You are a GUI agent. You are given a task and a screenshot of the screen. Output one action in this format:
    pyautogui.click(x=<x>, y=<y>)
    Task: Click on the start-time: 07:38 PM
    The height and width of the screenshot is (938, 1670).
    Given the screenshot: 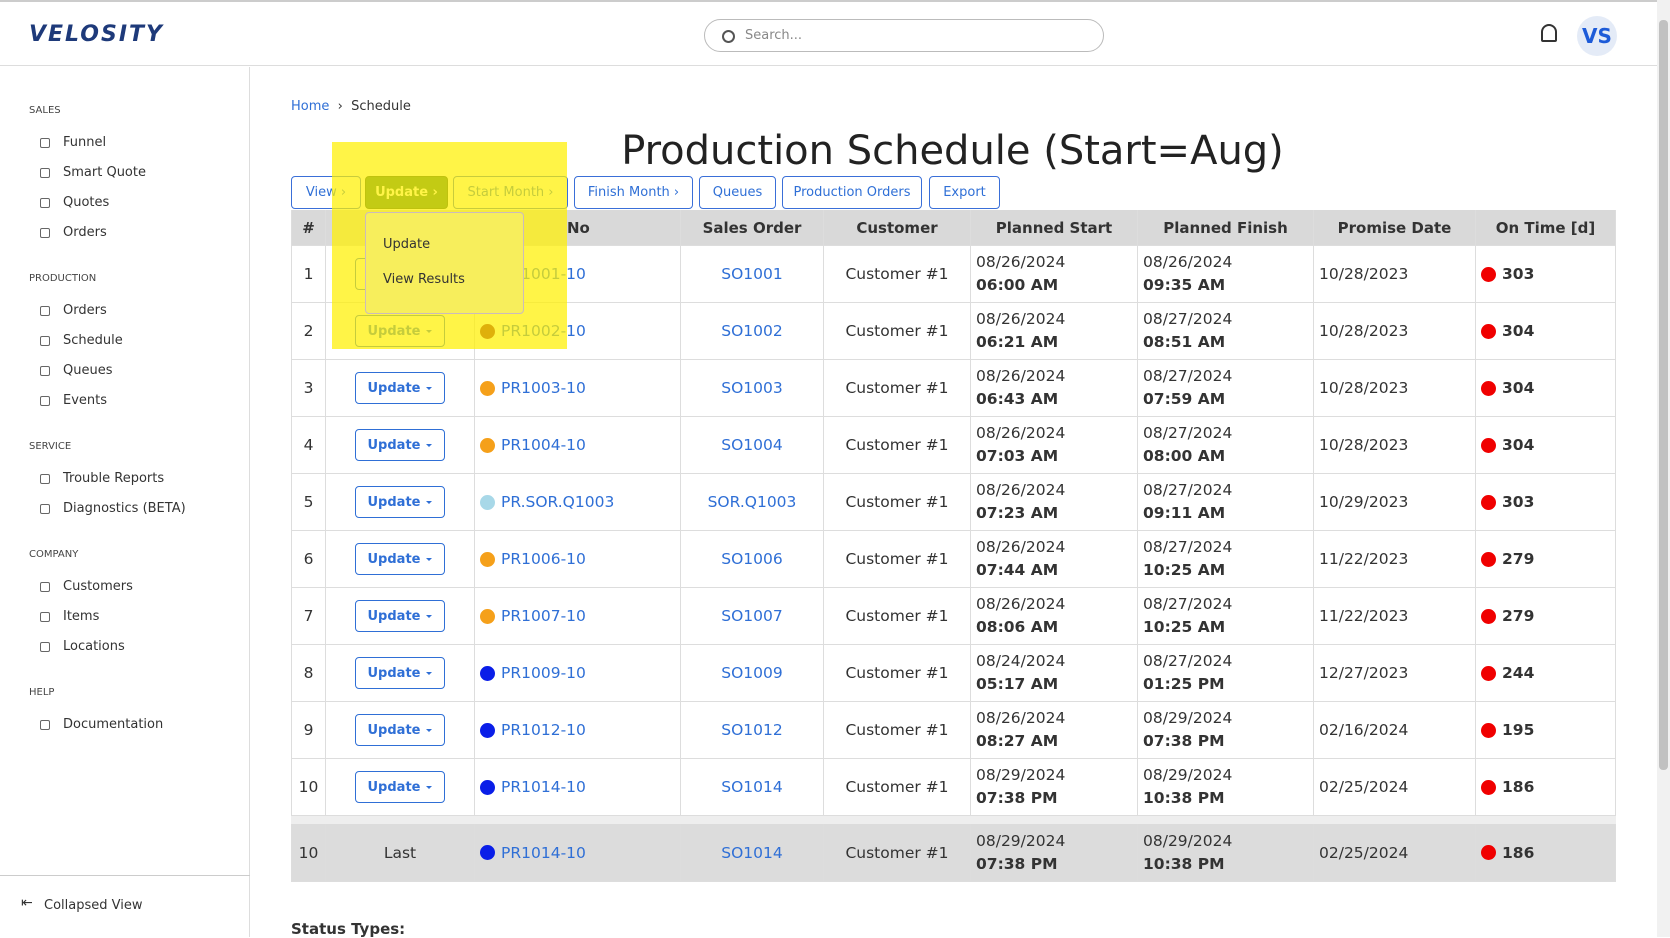 What is the action you would take?
    pyautogui.click(x=1017, y=798)
    